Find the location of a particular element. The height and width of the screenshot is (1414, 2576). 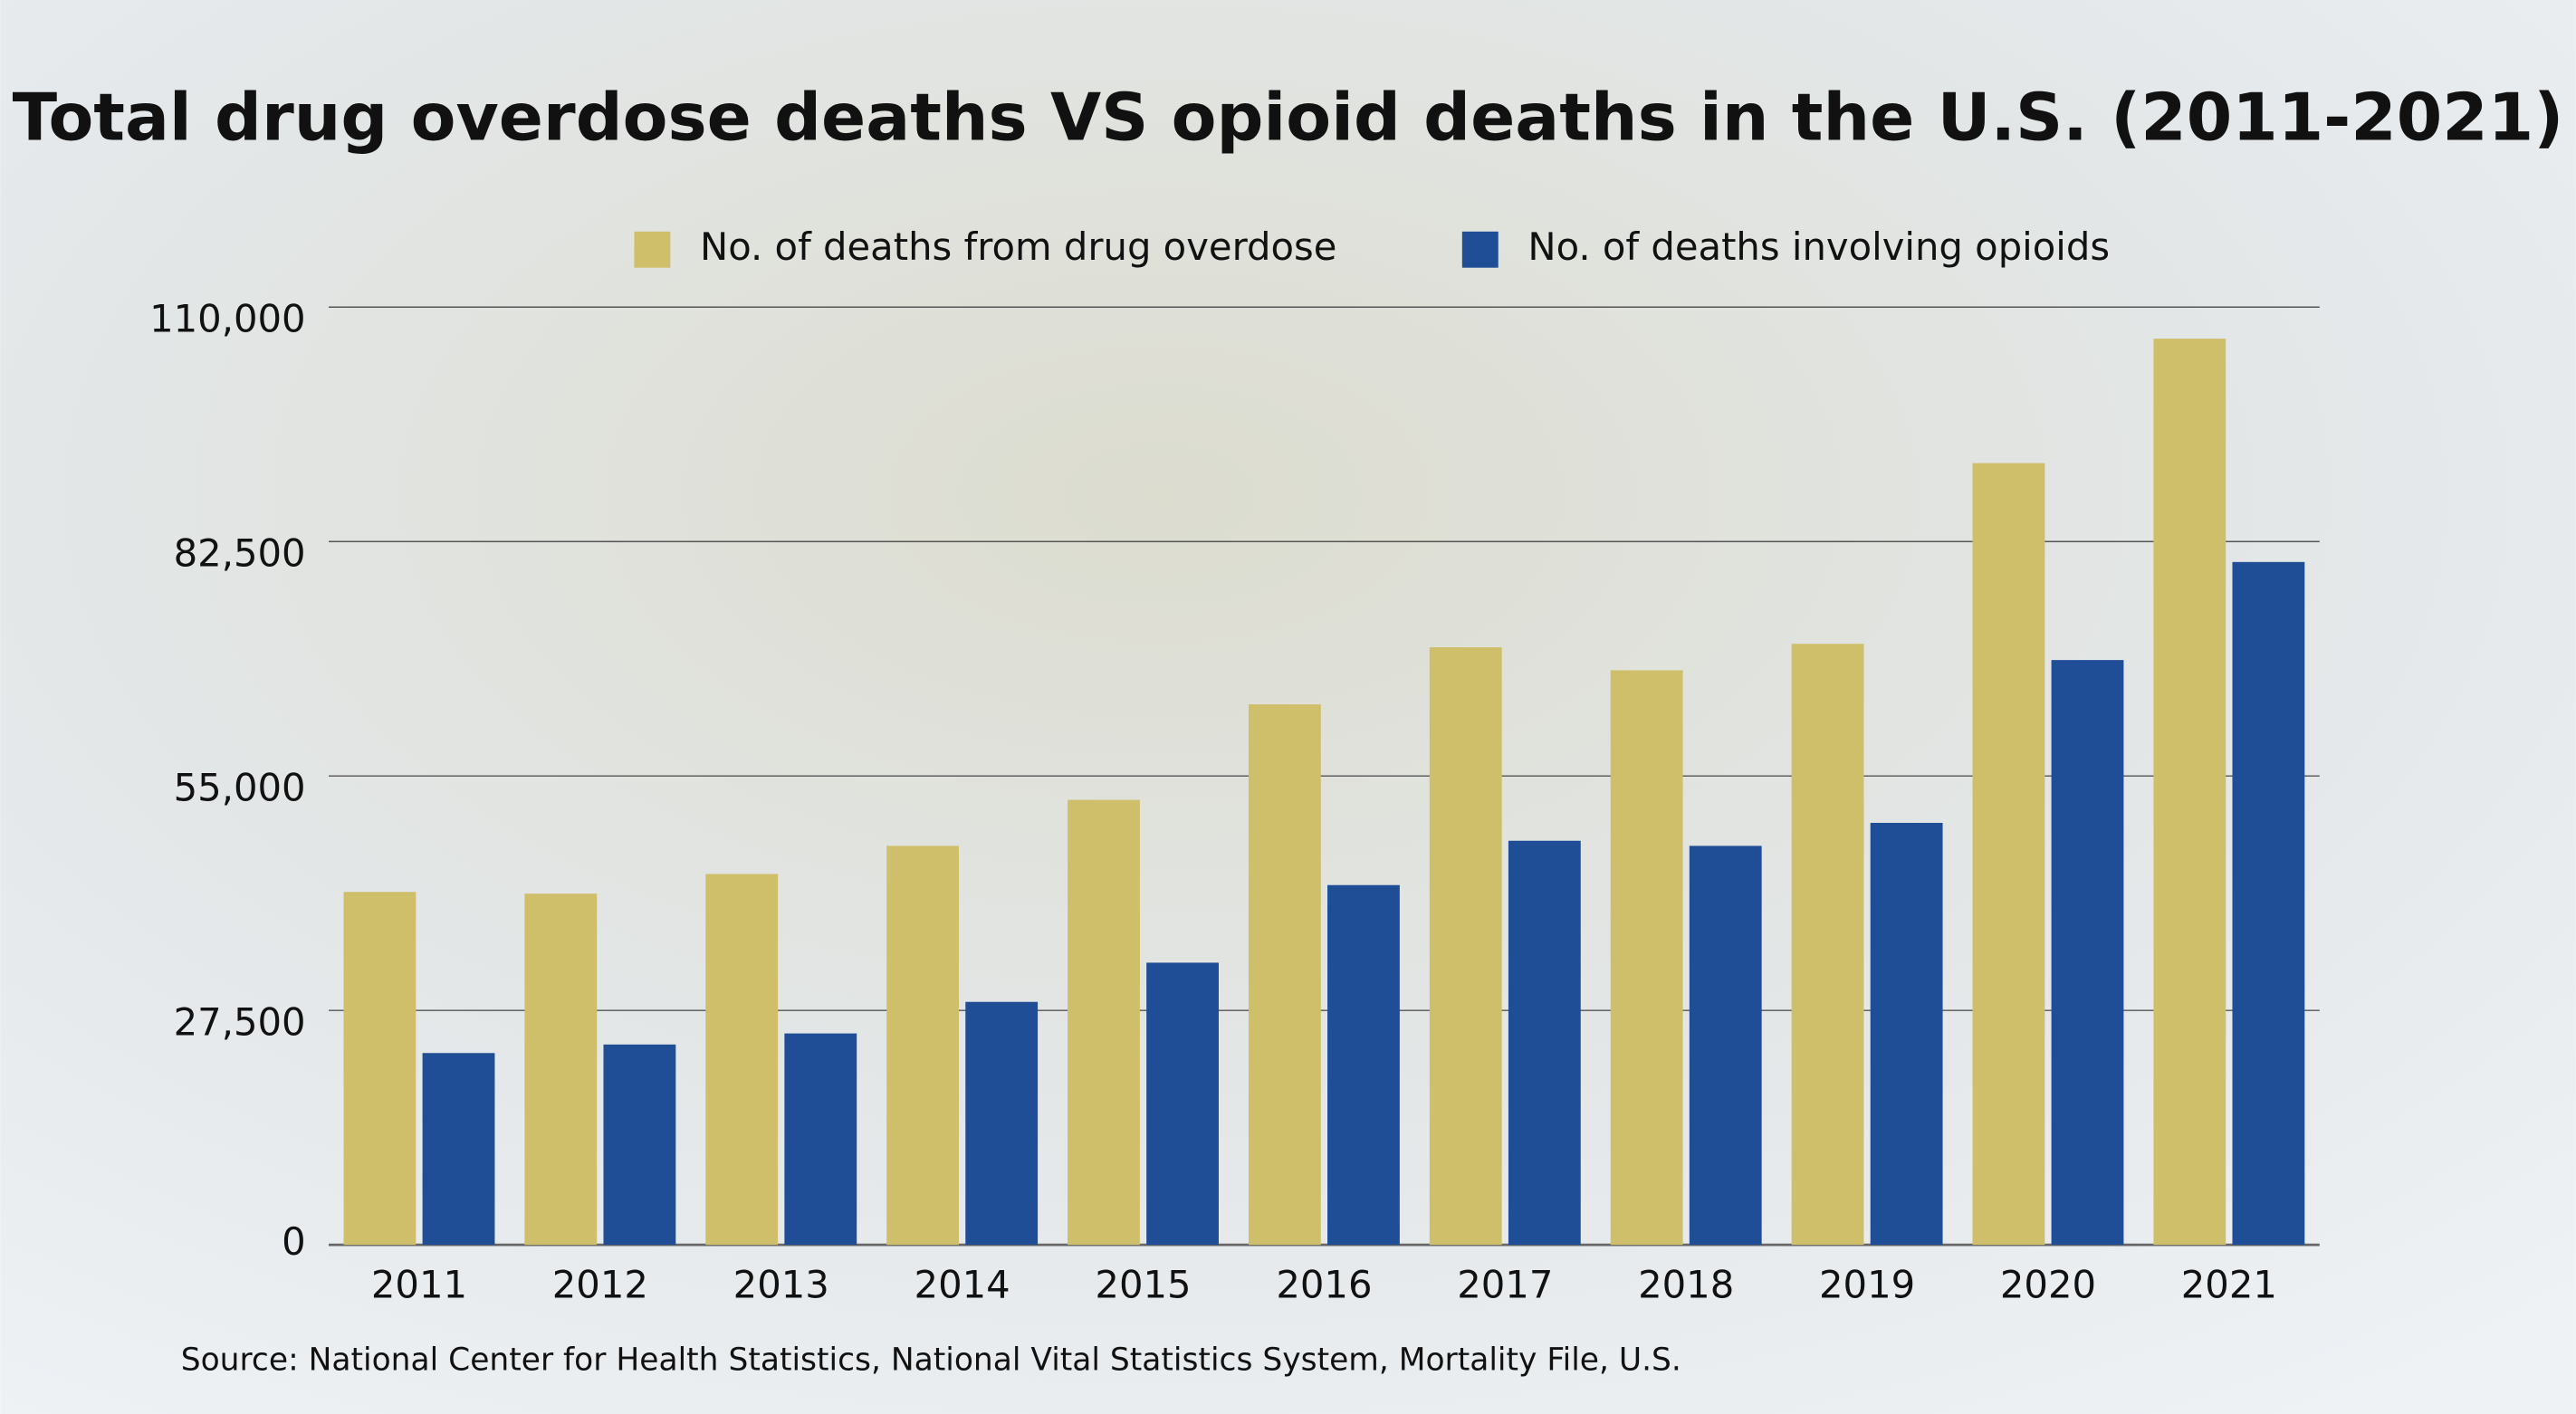

y-tick-label: 110,000 is located at coordinates (227, 319).